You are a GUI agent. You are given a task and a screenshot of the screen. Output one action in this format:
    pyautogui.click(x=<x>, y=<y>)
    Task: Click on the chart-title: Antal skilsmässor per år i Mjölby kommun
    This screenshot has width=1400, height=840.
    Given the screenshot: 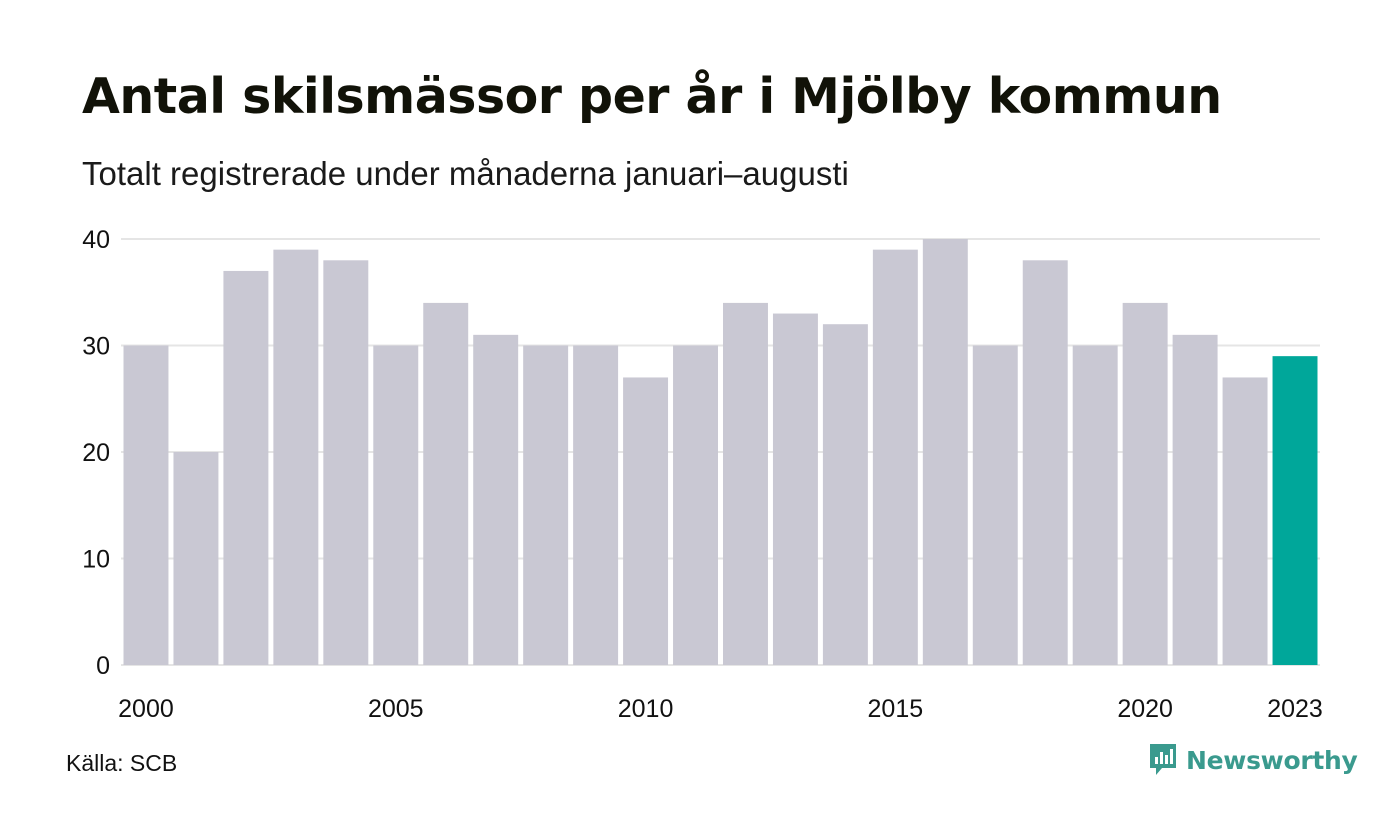 What is the action you would take?
    pyautogui.click(x=652, y=96)
    